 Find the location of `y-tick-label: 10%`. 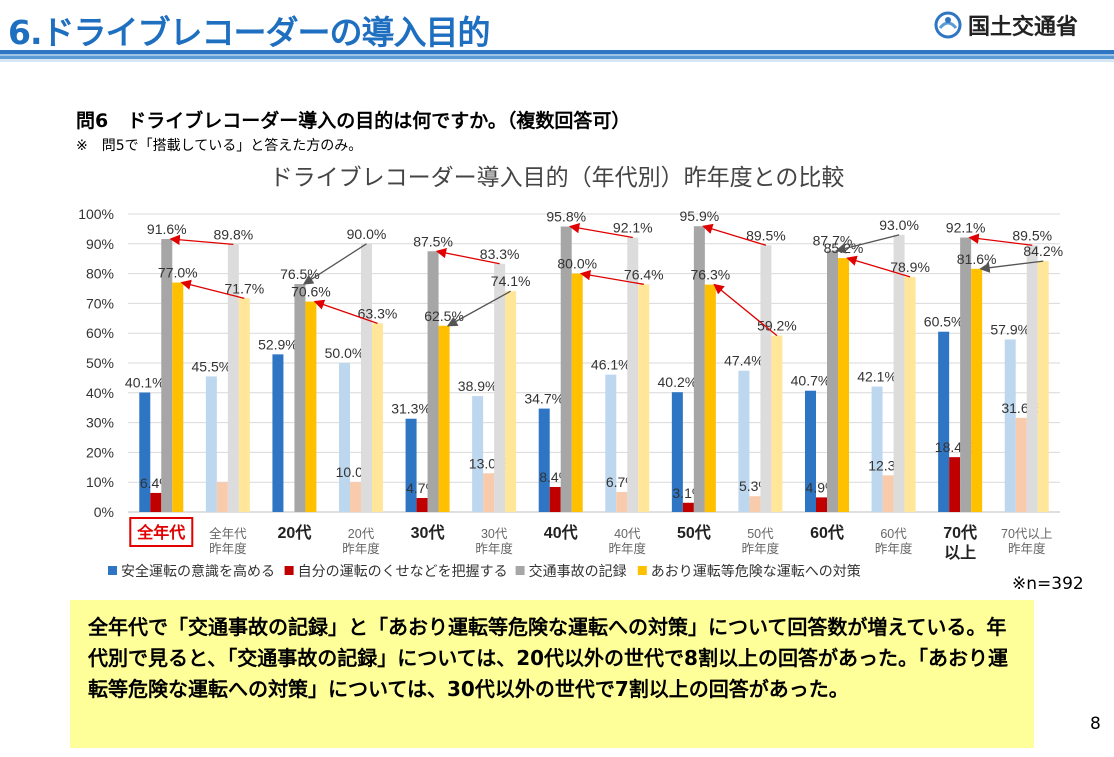

y-tick-label: 10% is located at coordinates (100, 482).